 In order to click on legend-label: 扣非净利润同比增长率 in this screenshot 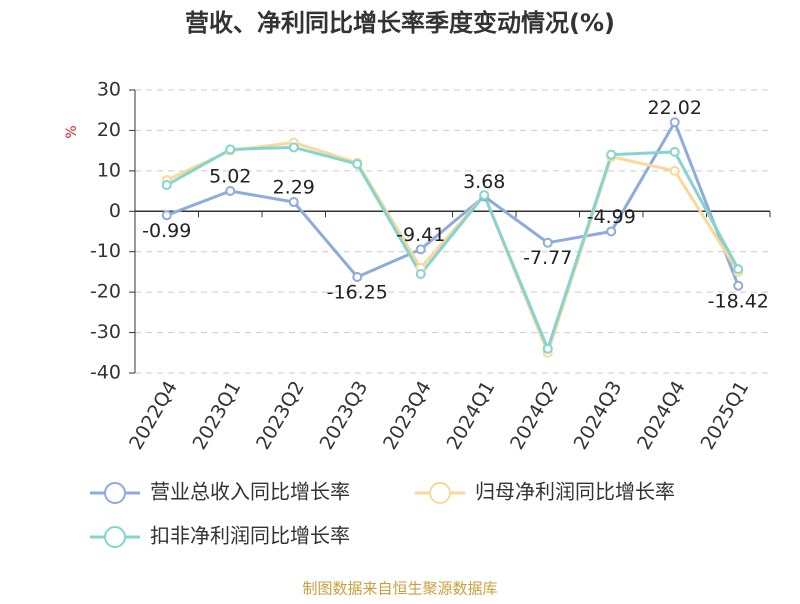, I will do `click(250, 536)`.